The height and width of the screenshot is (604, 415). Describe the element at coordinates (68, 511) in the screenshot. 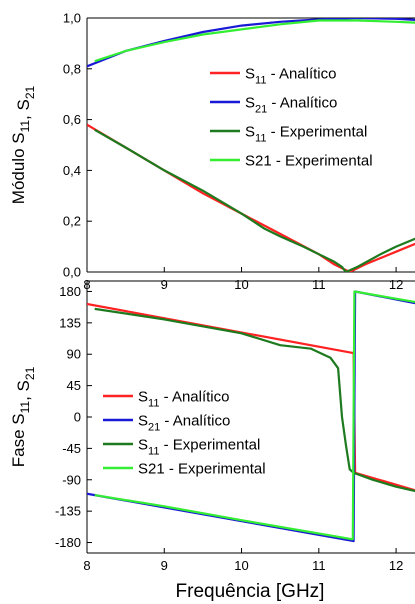

I see `y-tick-label: -135` at that location.